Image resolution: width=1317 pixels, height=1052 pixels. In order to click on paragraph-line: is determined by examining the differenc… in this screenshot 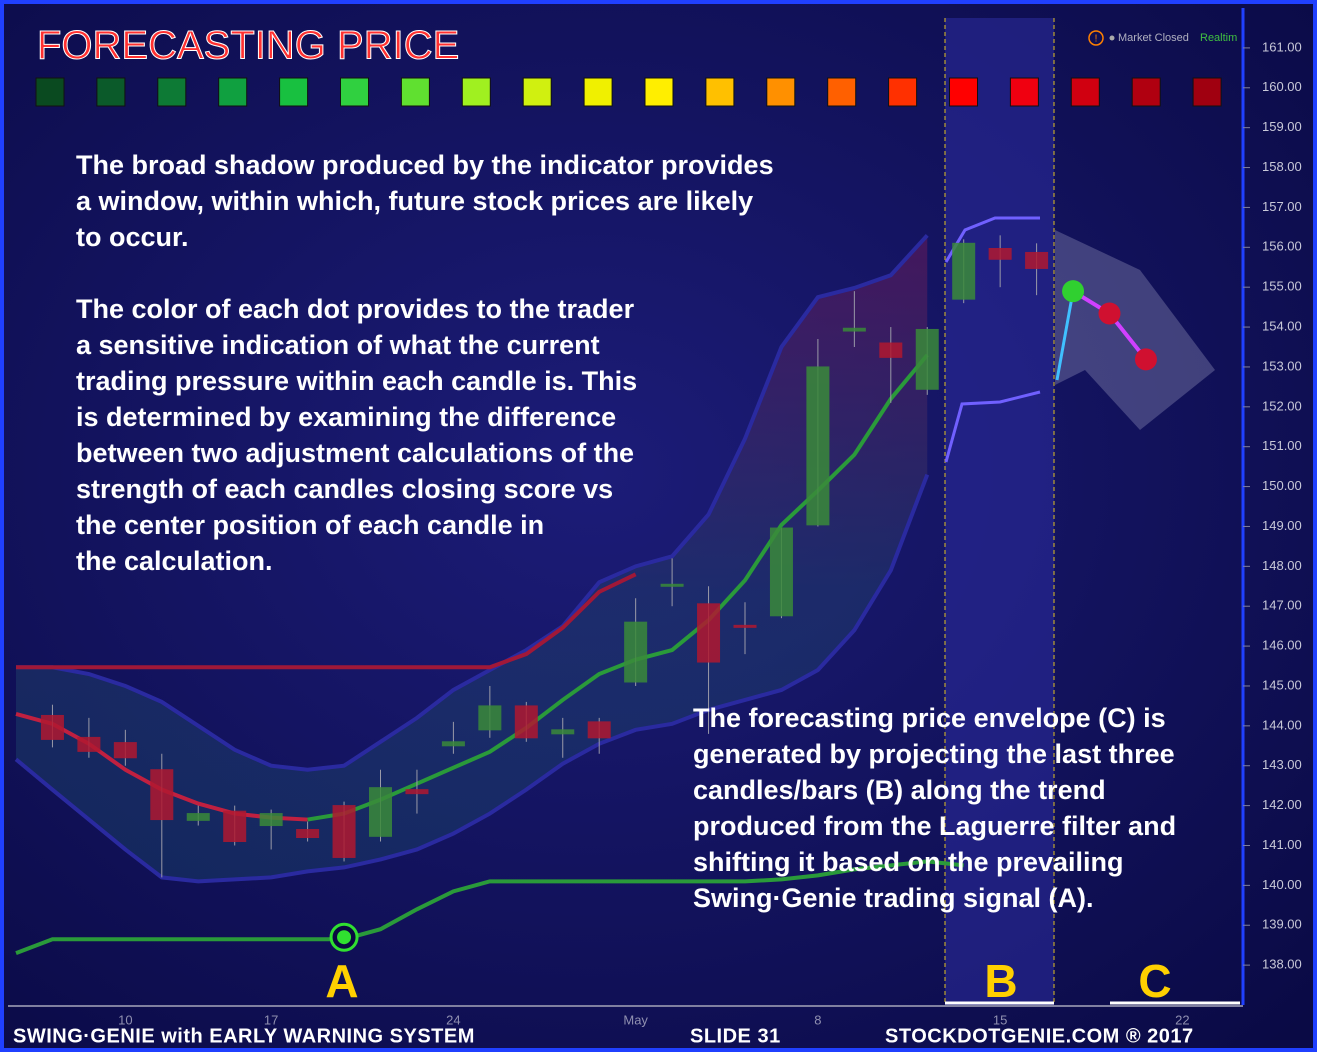, I will do `click(346, 417)`.